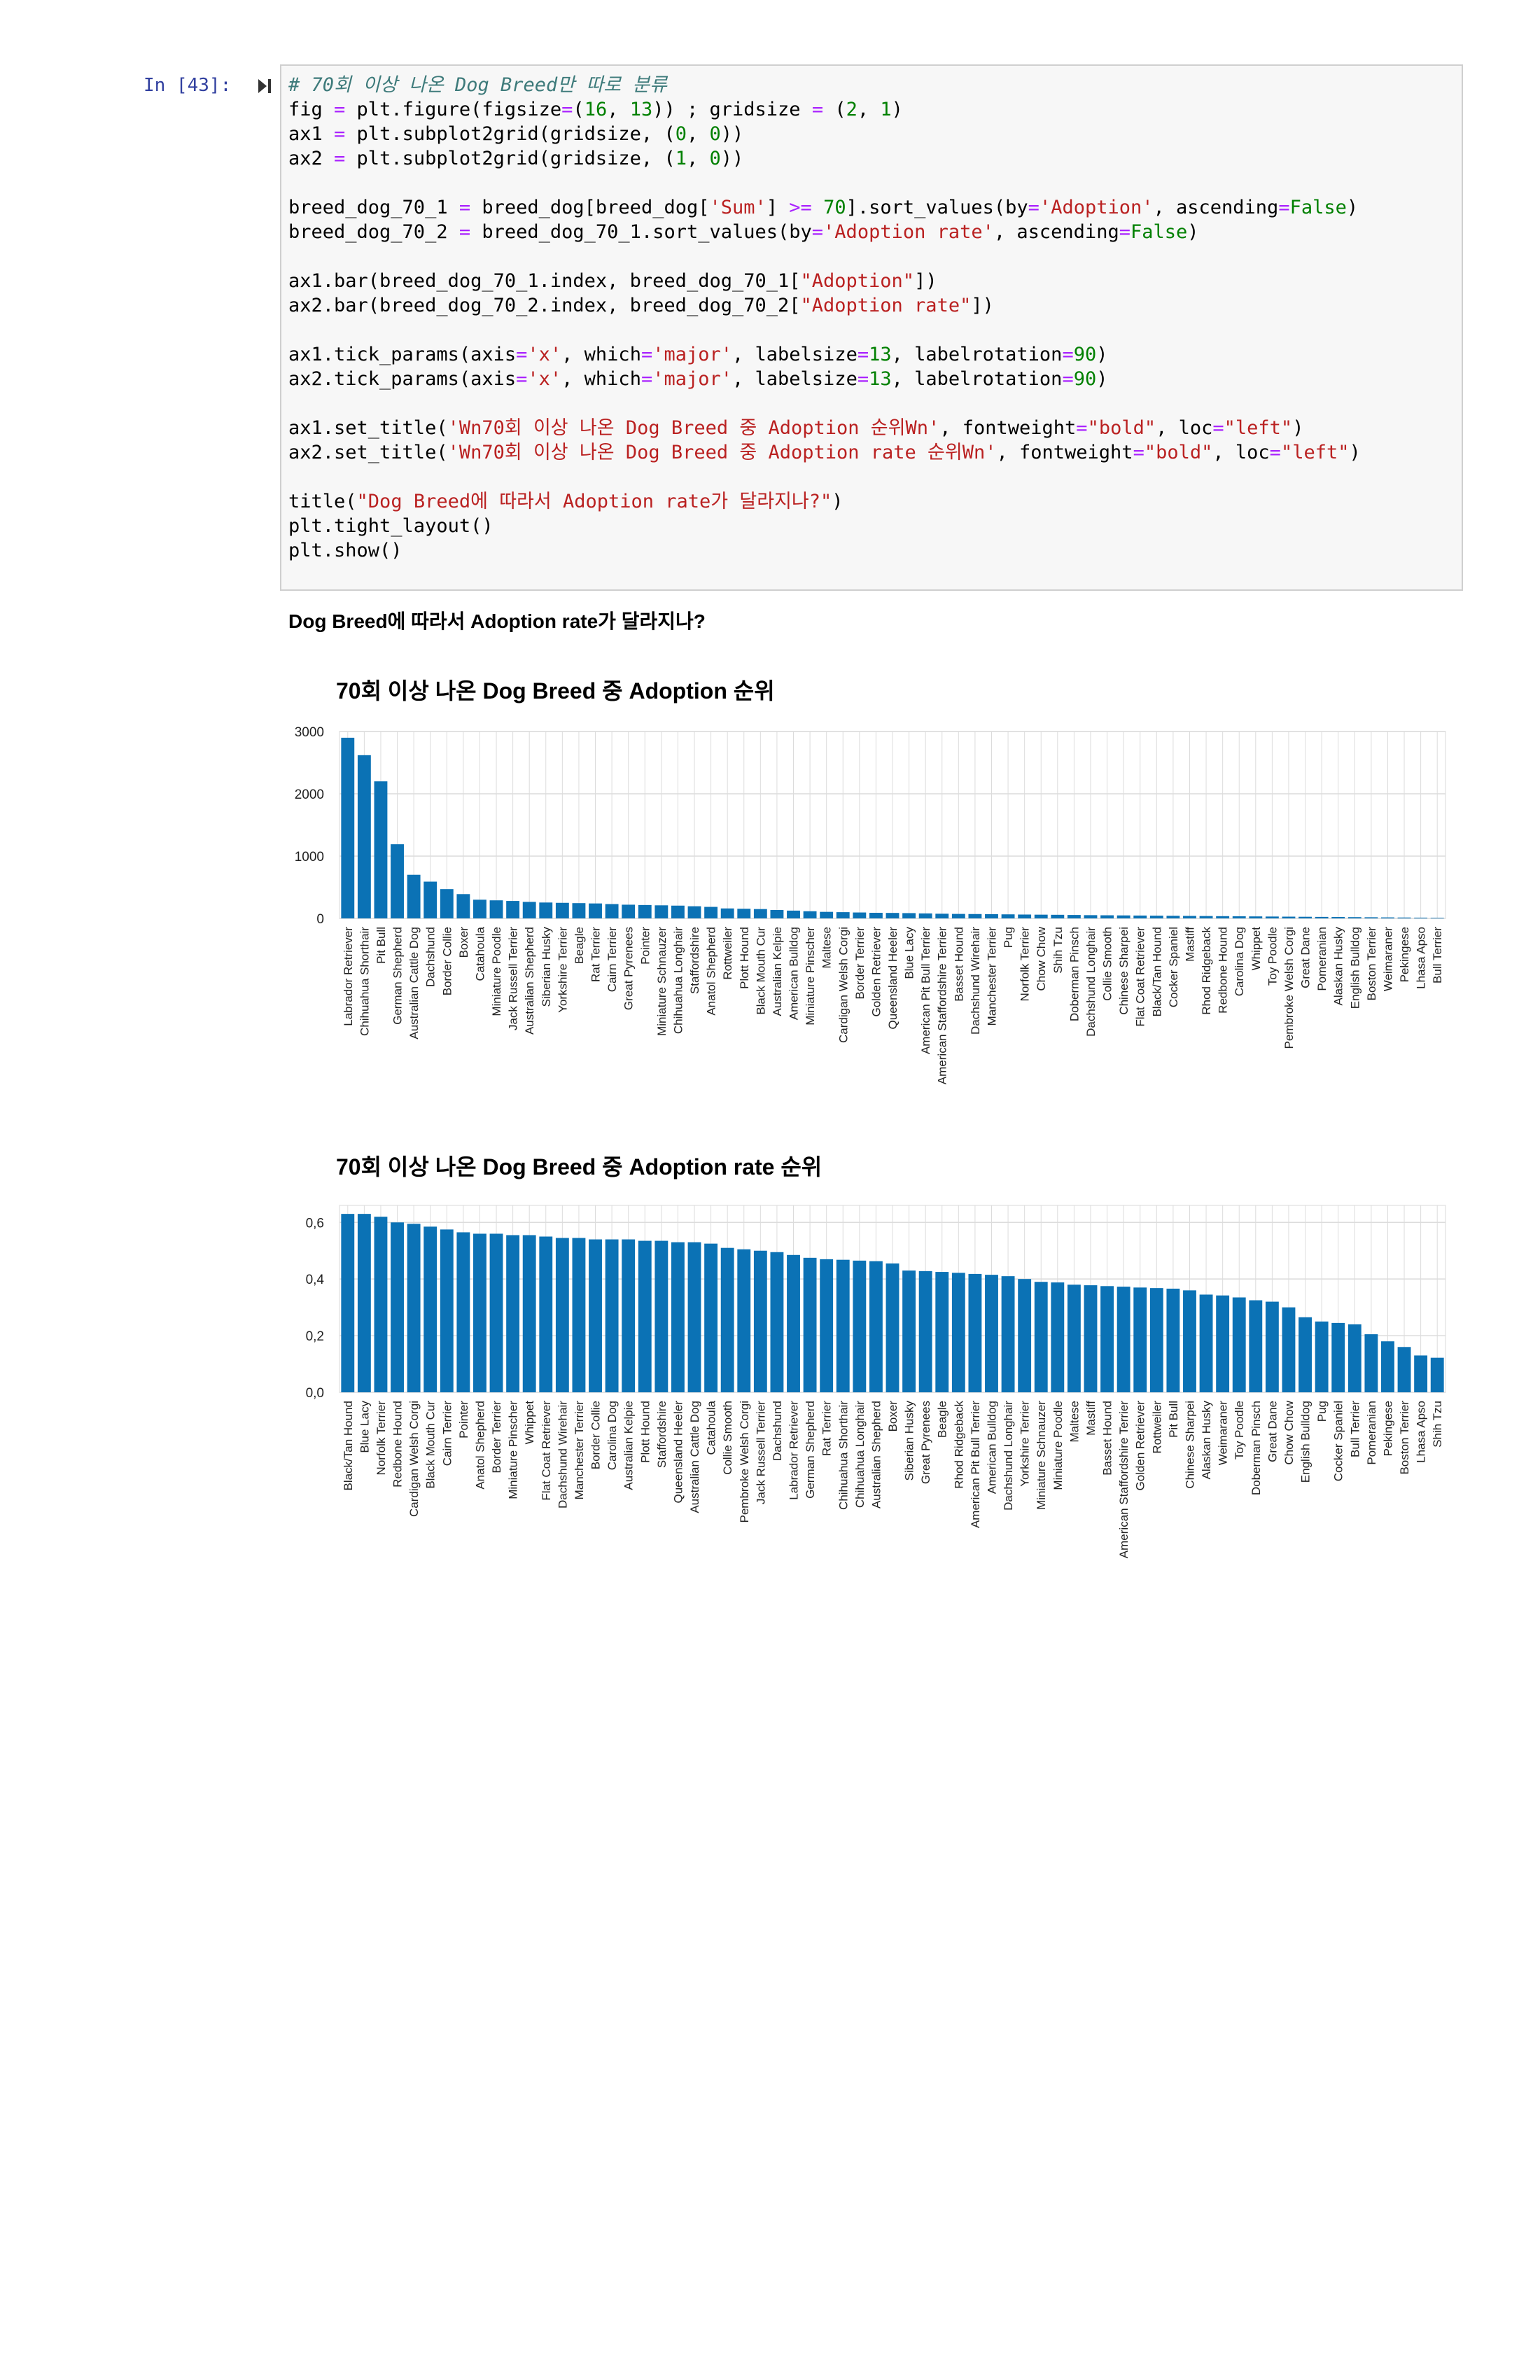  Describe the element at coordinates (886, 109) in the screenshot. I see `code-token: 1` at that location.